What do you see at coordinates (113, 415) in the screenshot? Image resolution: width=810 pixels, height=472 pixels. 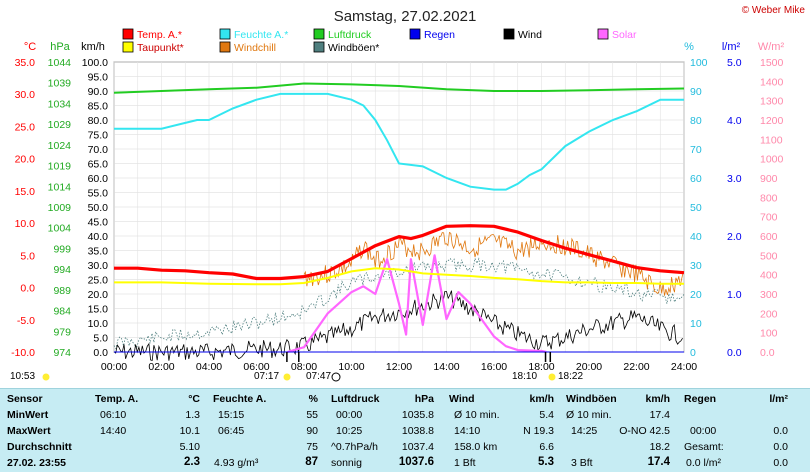 I see `min-temp-time: 06:10` at bounding box center [113, 415].